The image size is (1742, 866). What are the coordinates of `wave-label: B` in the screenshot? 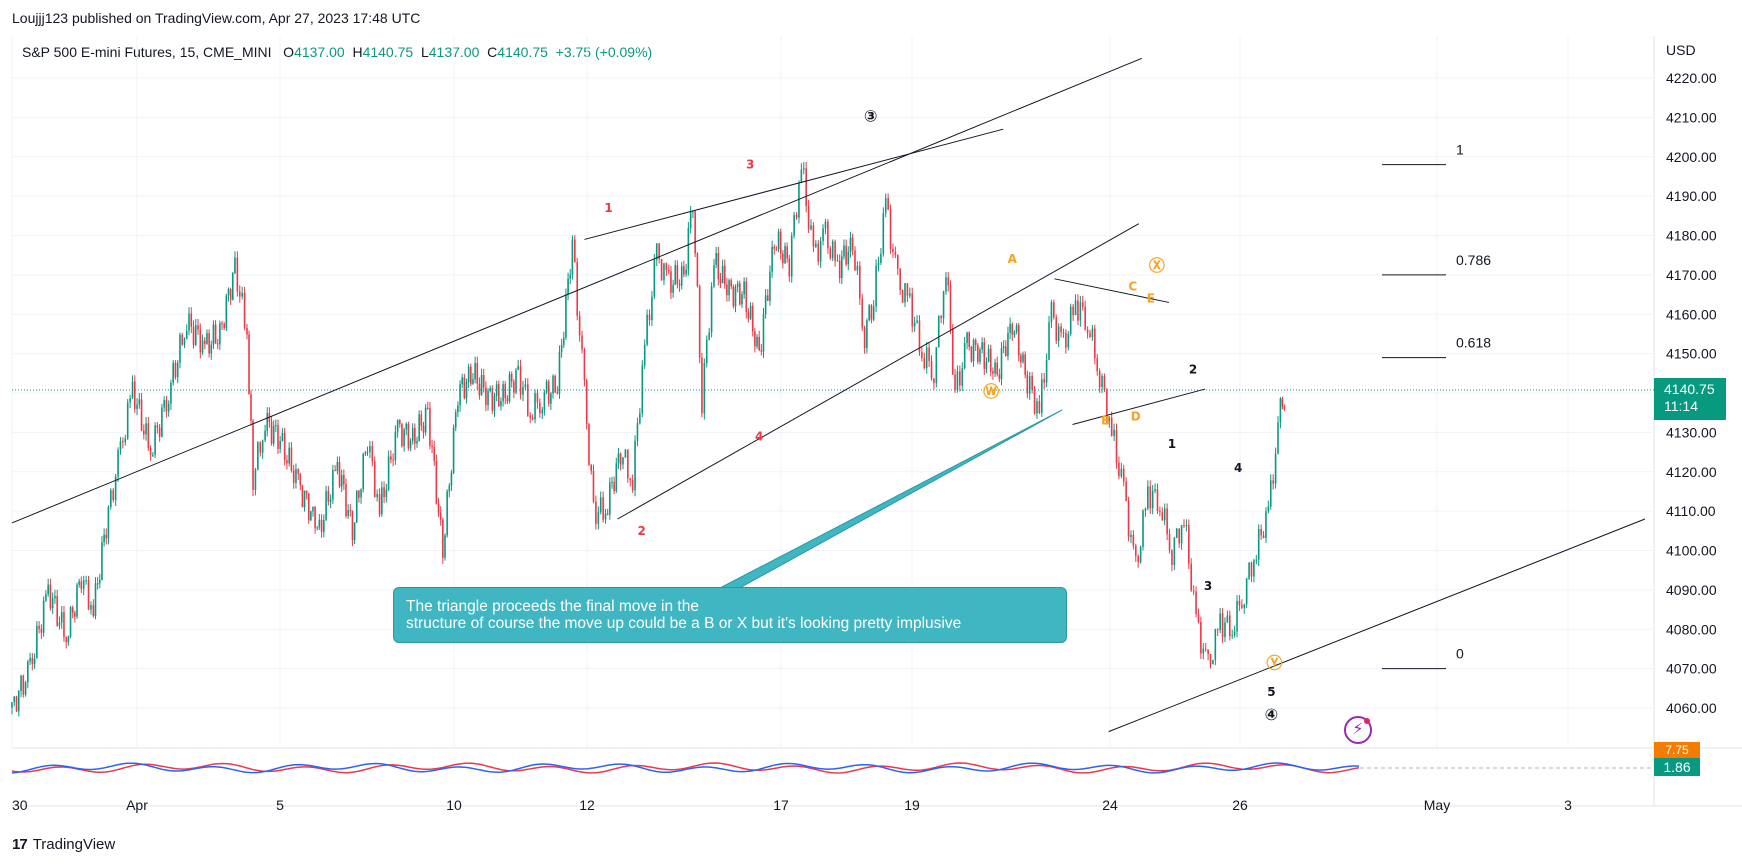 It's located at (1105, 421).